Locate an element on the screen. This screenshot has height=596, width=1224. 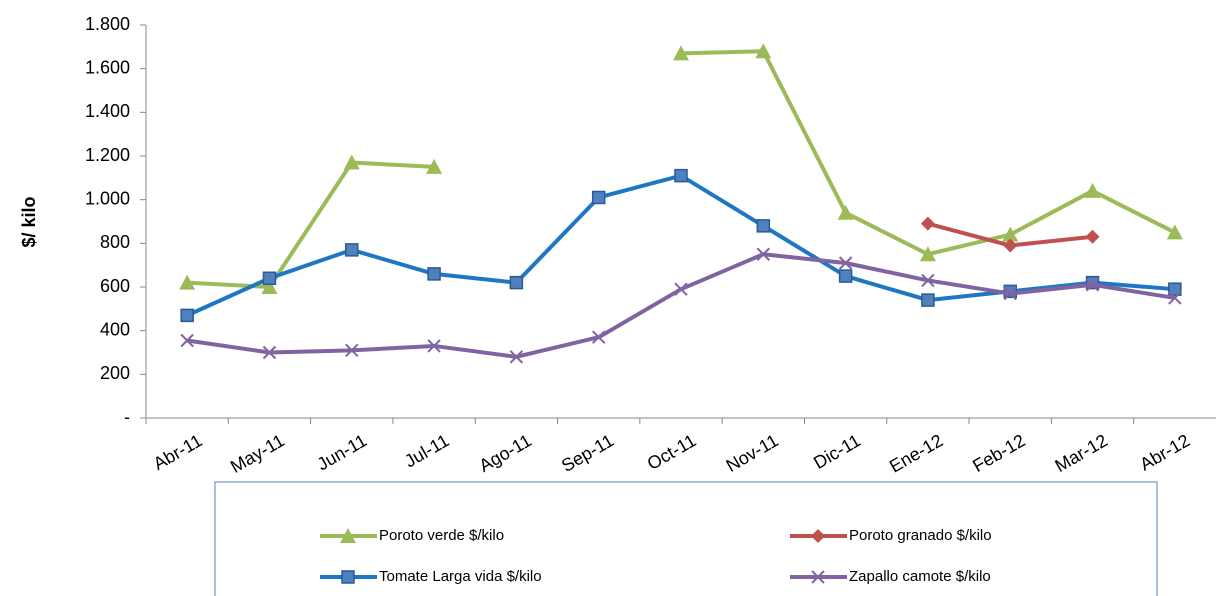
y-tick-label: 800 is located at coordinates (115, 242).